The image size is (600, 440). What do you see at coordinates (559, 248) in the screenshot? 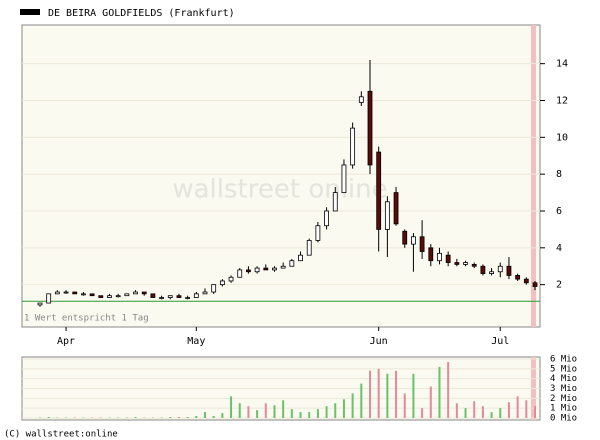
I see `y-tick-label: 4` at bounding box center [559, 248].